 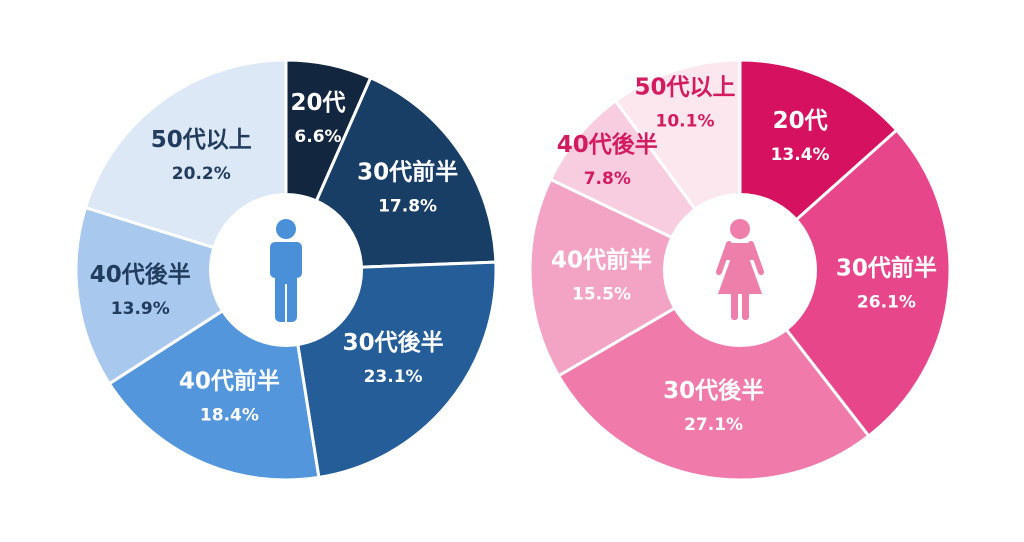 I want to click on female-category-label: 40代後半, so click(x=607, y=144).